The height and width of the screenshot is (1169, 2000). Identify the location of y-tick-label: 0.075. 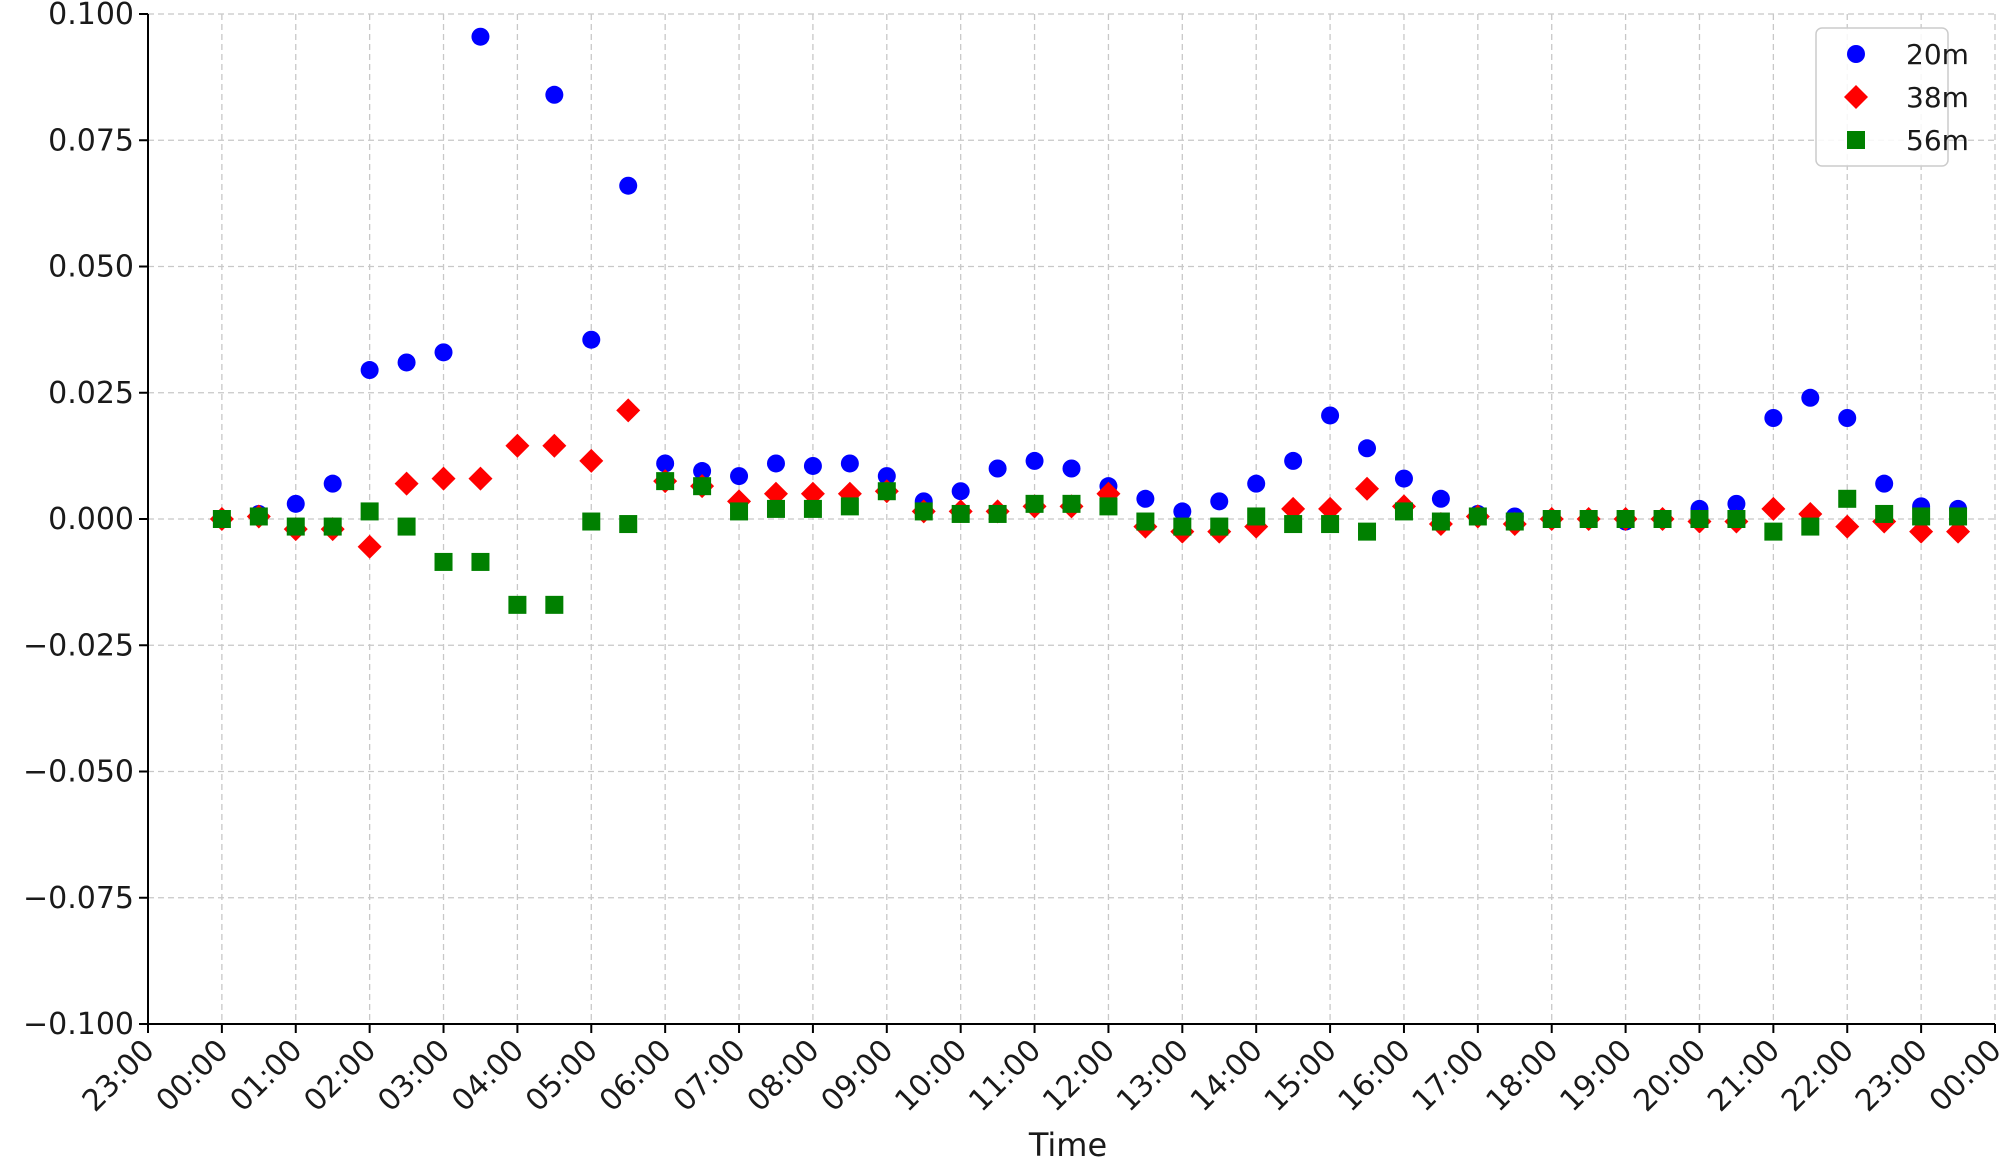
(91, 140).